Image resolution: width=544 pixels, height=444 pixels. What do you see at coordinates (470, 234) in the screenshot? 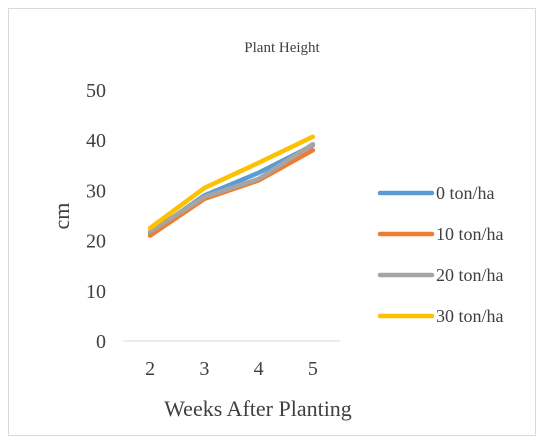
I see `legend-label: 10 ton/ha` at bounding box center [470, 234].